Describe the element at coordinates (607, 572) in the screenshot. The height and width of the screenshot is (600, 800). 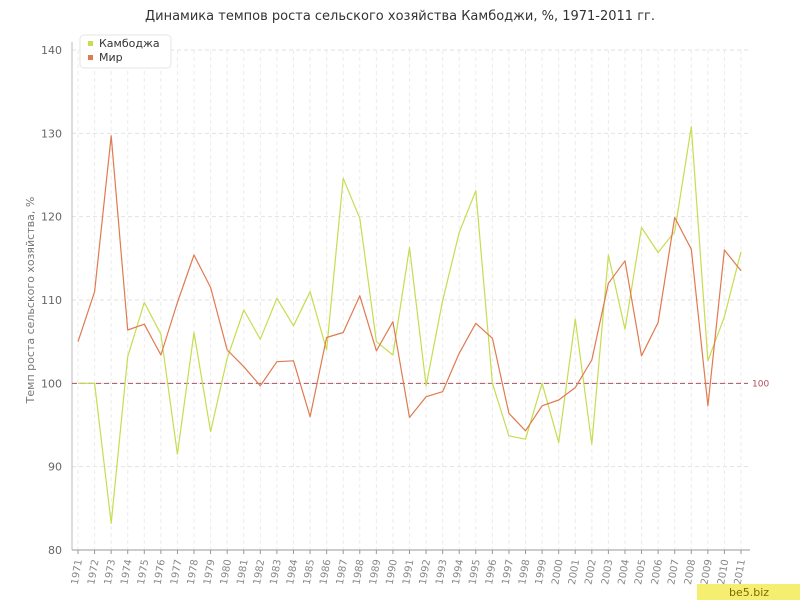
I see `x-tick-label: 2003` at that location.